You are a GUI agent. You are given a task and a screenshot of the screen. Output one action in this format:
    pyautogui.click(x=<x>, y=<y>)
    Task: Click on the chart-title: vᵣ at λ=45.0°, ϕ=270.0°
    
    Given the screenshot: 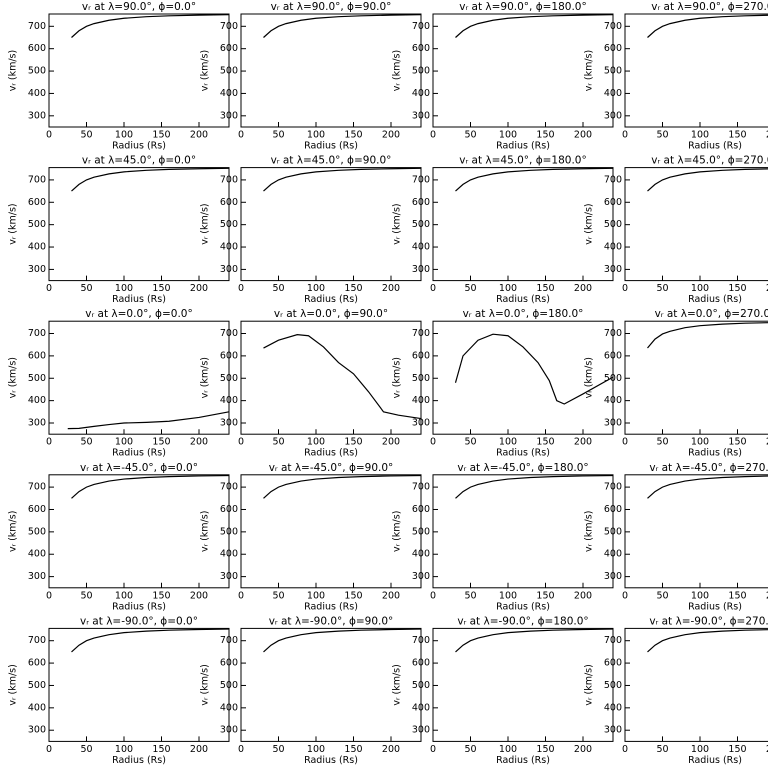 What is the action you would take?
    pyautogui.click(x=709, y=161)
    